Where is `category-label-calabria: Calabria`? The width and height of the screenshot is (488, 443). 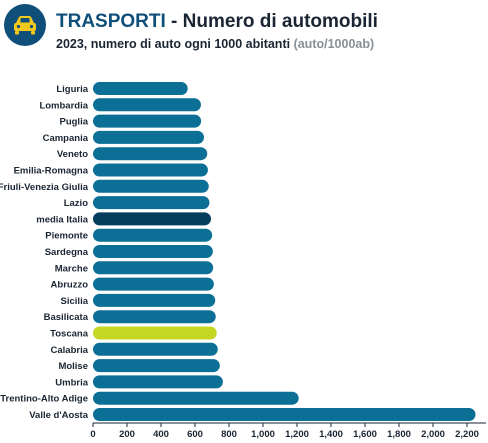
category-label-calabria: Calabria is located at coordinates (70, 350).